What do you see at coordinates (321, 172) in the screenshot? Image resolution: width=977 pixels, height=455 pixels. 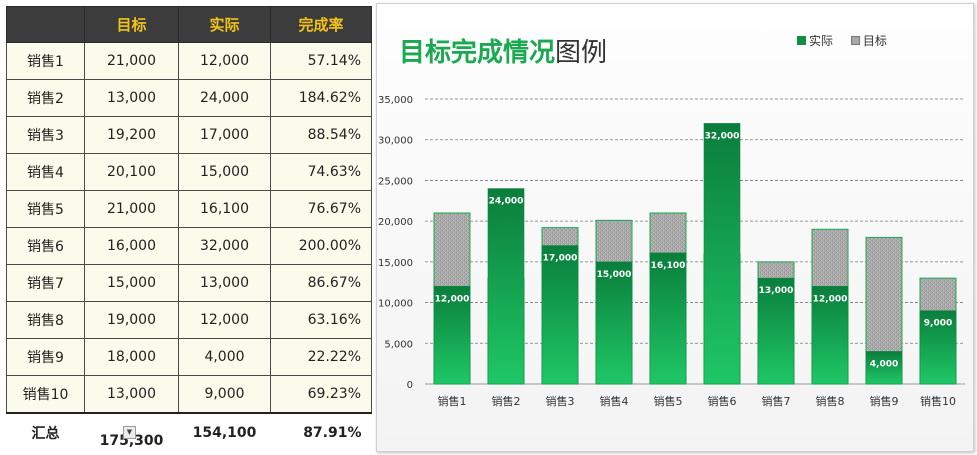 I see `row-completion-rate: 74.63%` at bounding box center [321, 172].